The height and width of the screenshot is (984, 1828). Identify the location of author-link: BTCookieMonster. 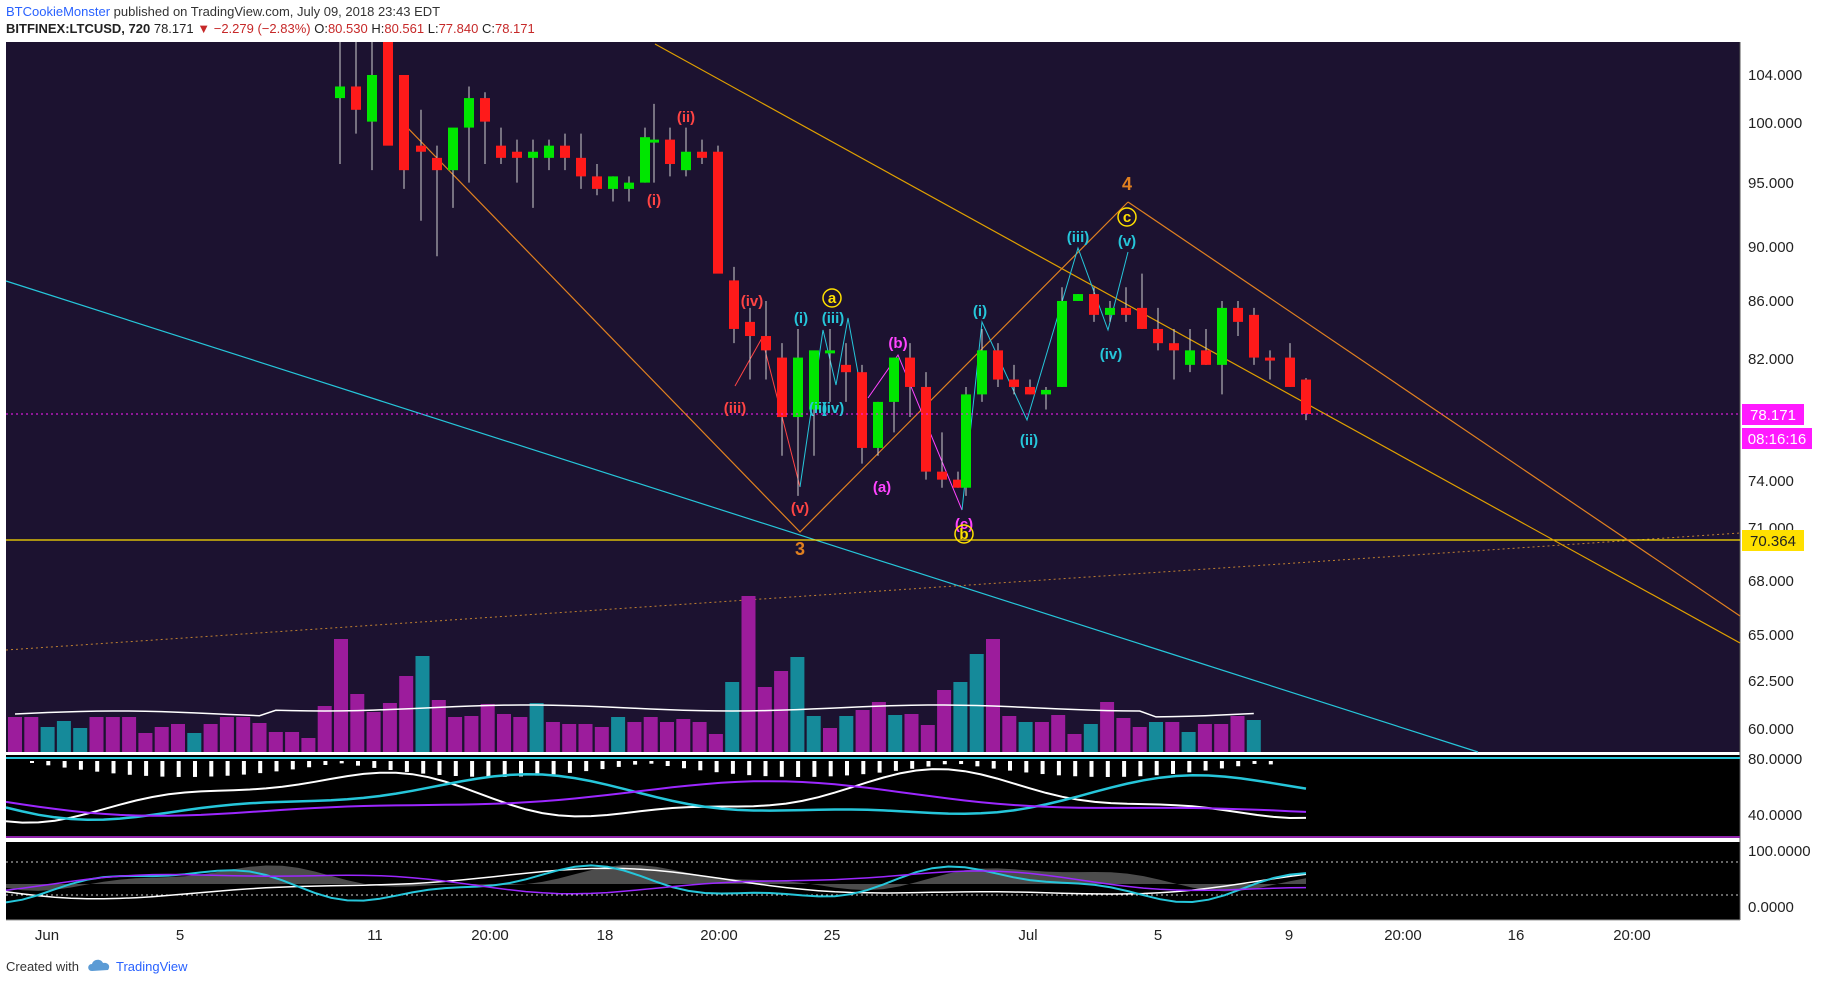
(58, 11).